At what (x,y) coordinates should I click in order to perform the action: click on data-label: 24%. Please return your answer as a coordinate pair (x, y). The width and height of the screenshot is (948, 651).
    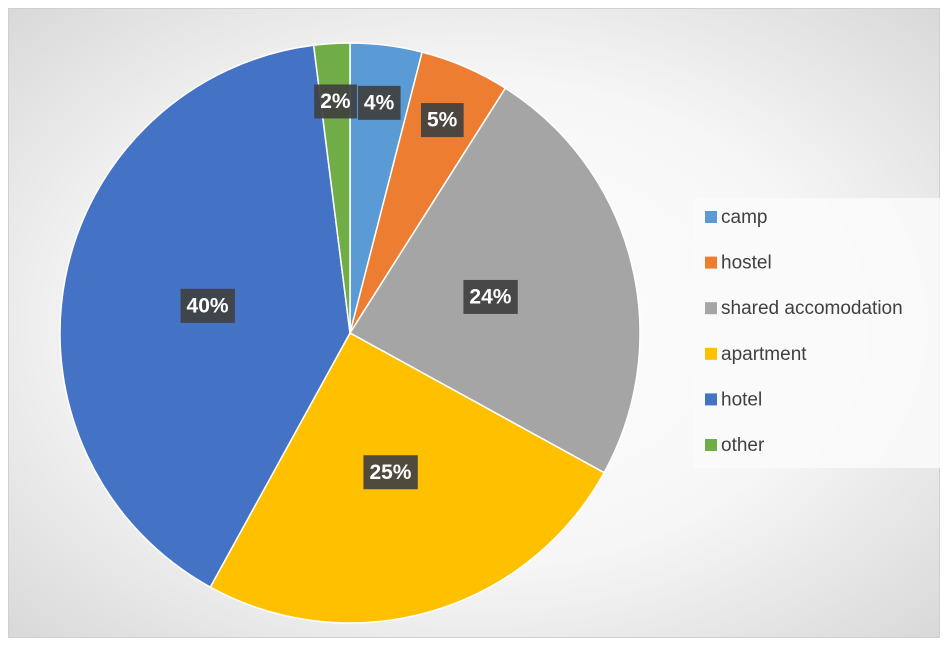
    Looking at the image, I should click on (490, 296).